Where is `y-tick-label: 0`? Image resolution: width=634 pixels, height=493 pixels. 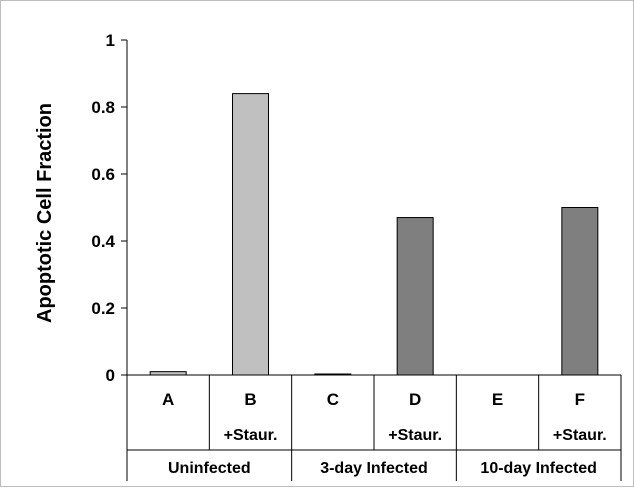
y-tick-label: 0 is located at coordinates (110, 375).